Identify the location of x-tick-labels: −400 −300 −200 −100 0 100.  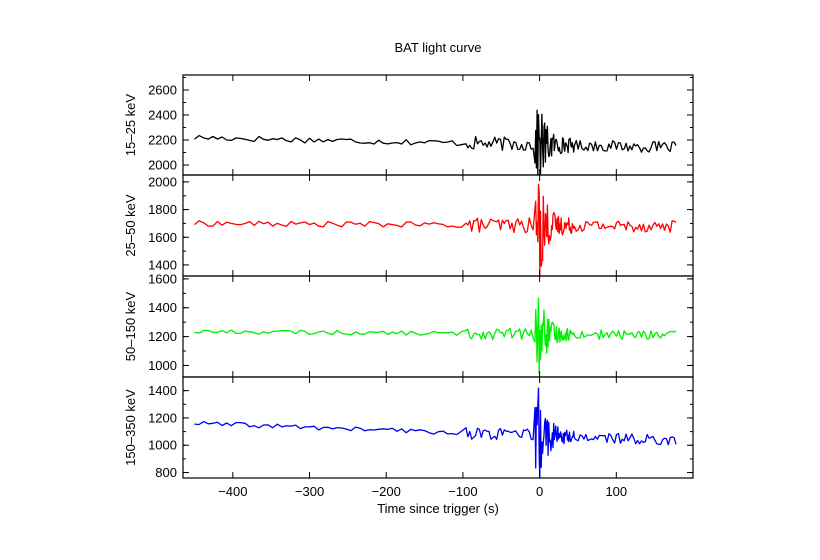
(422, 491).